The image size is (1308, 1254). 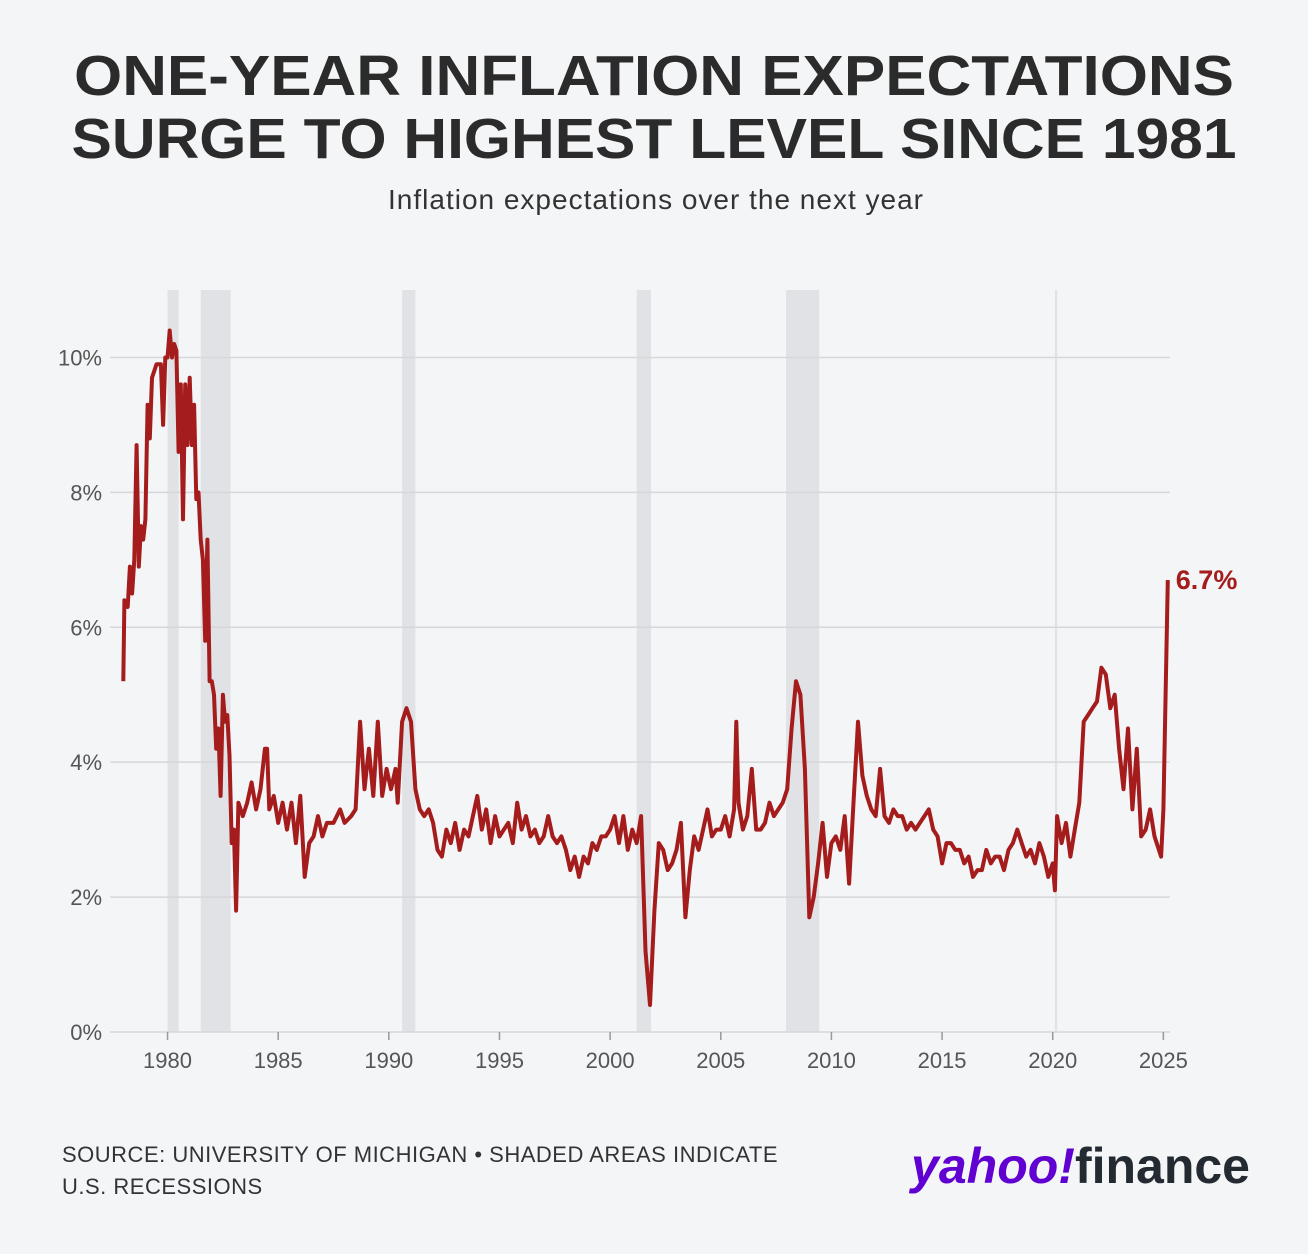 I want to click on y-tick-label: 0%, so click(x=86, y=1032).